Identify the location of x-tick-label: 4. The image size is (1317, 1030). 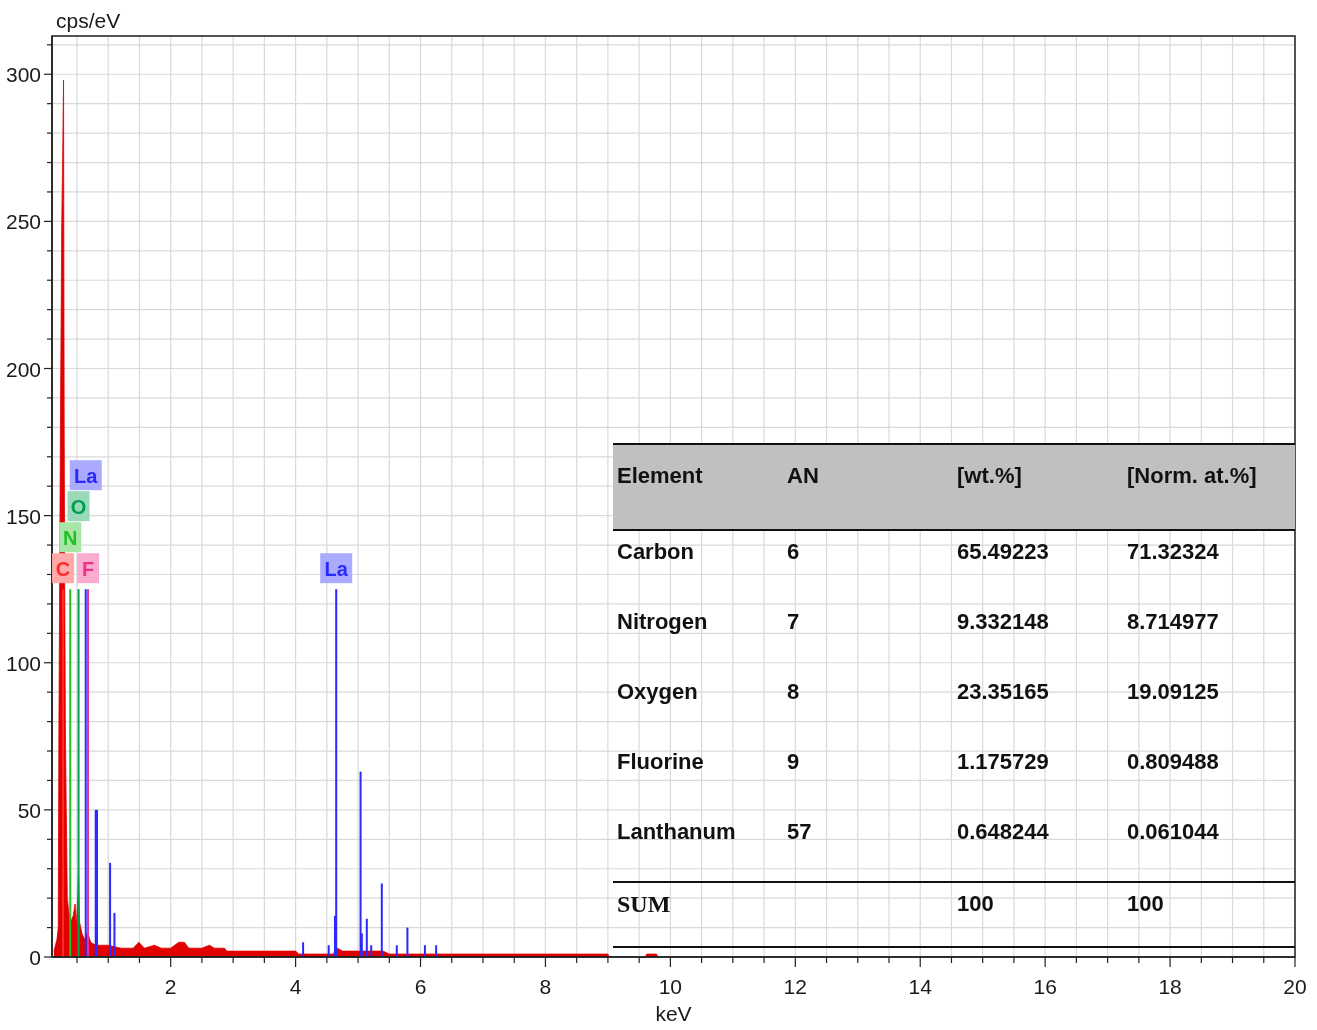
(295, 986).